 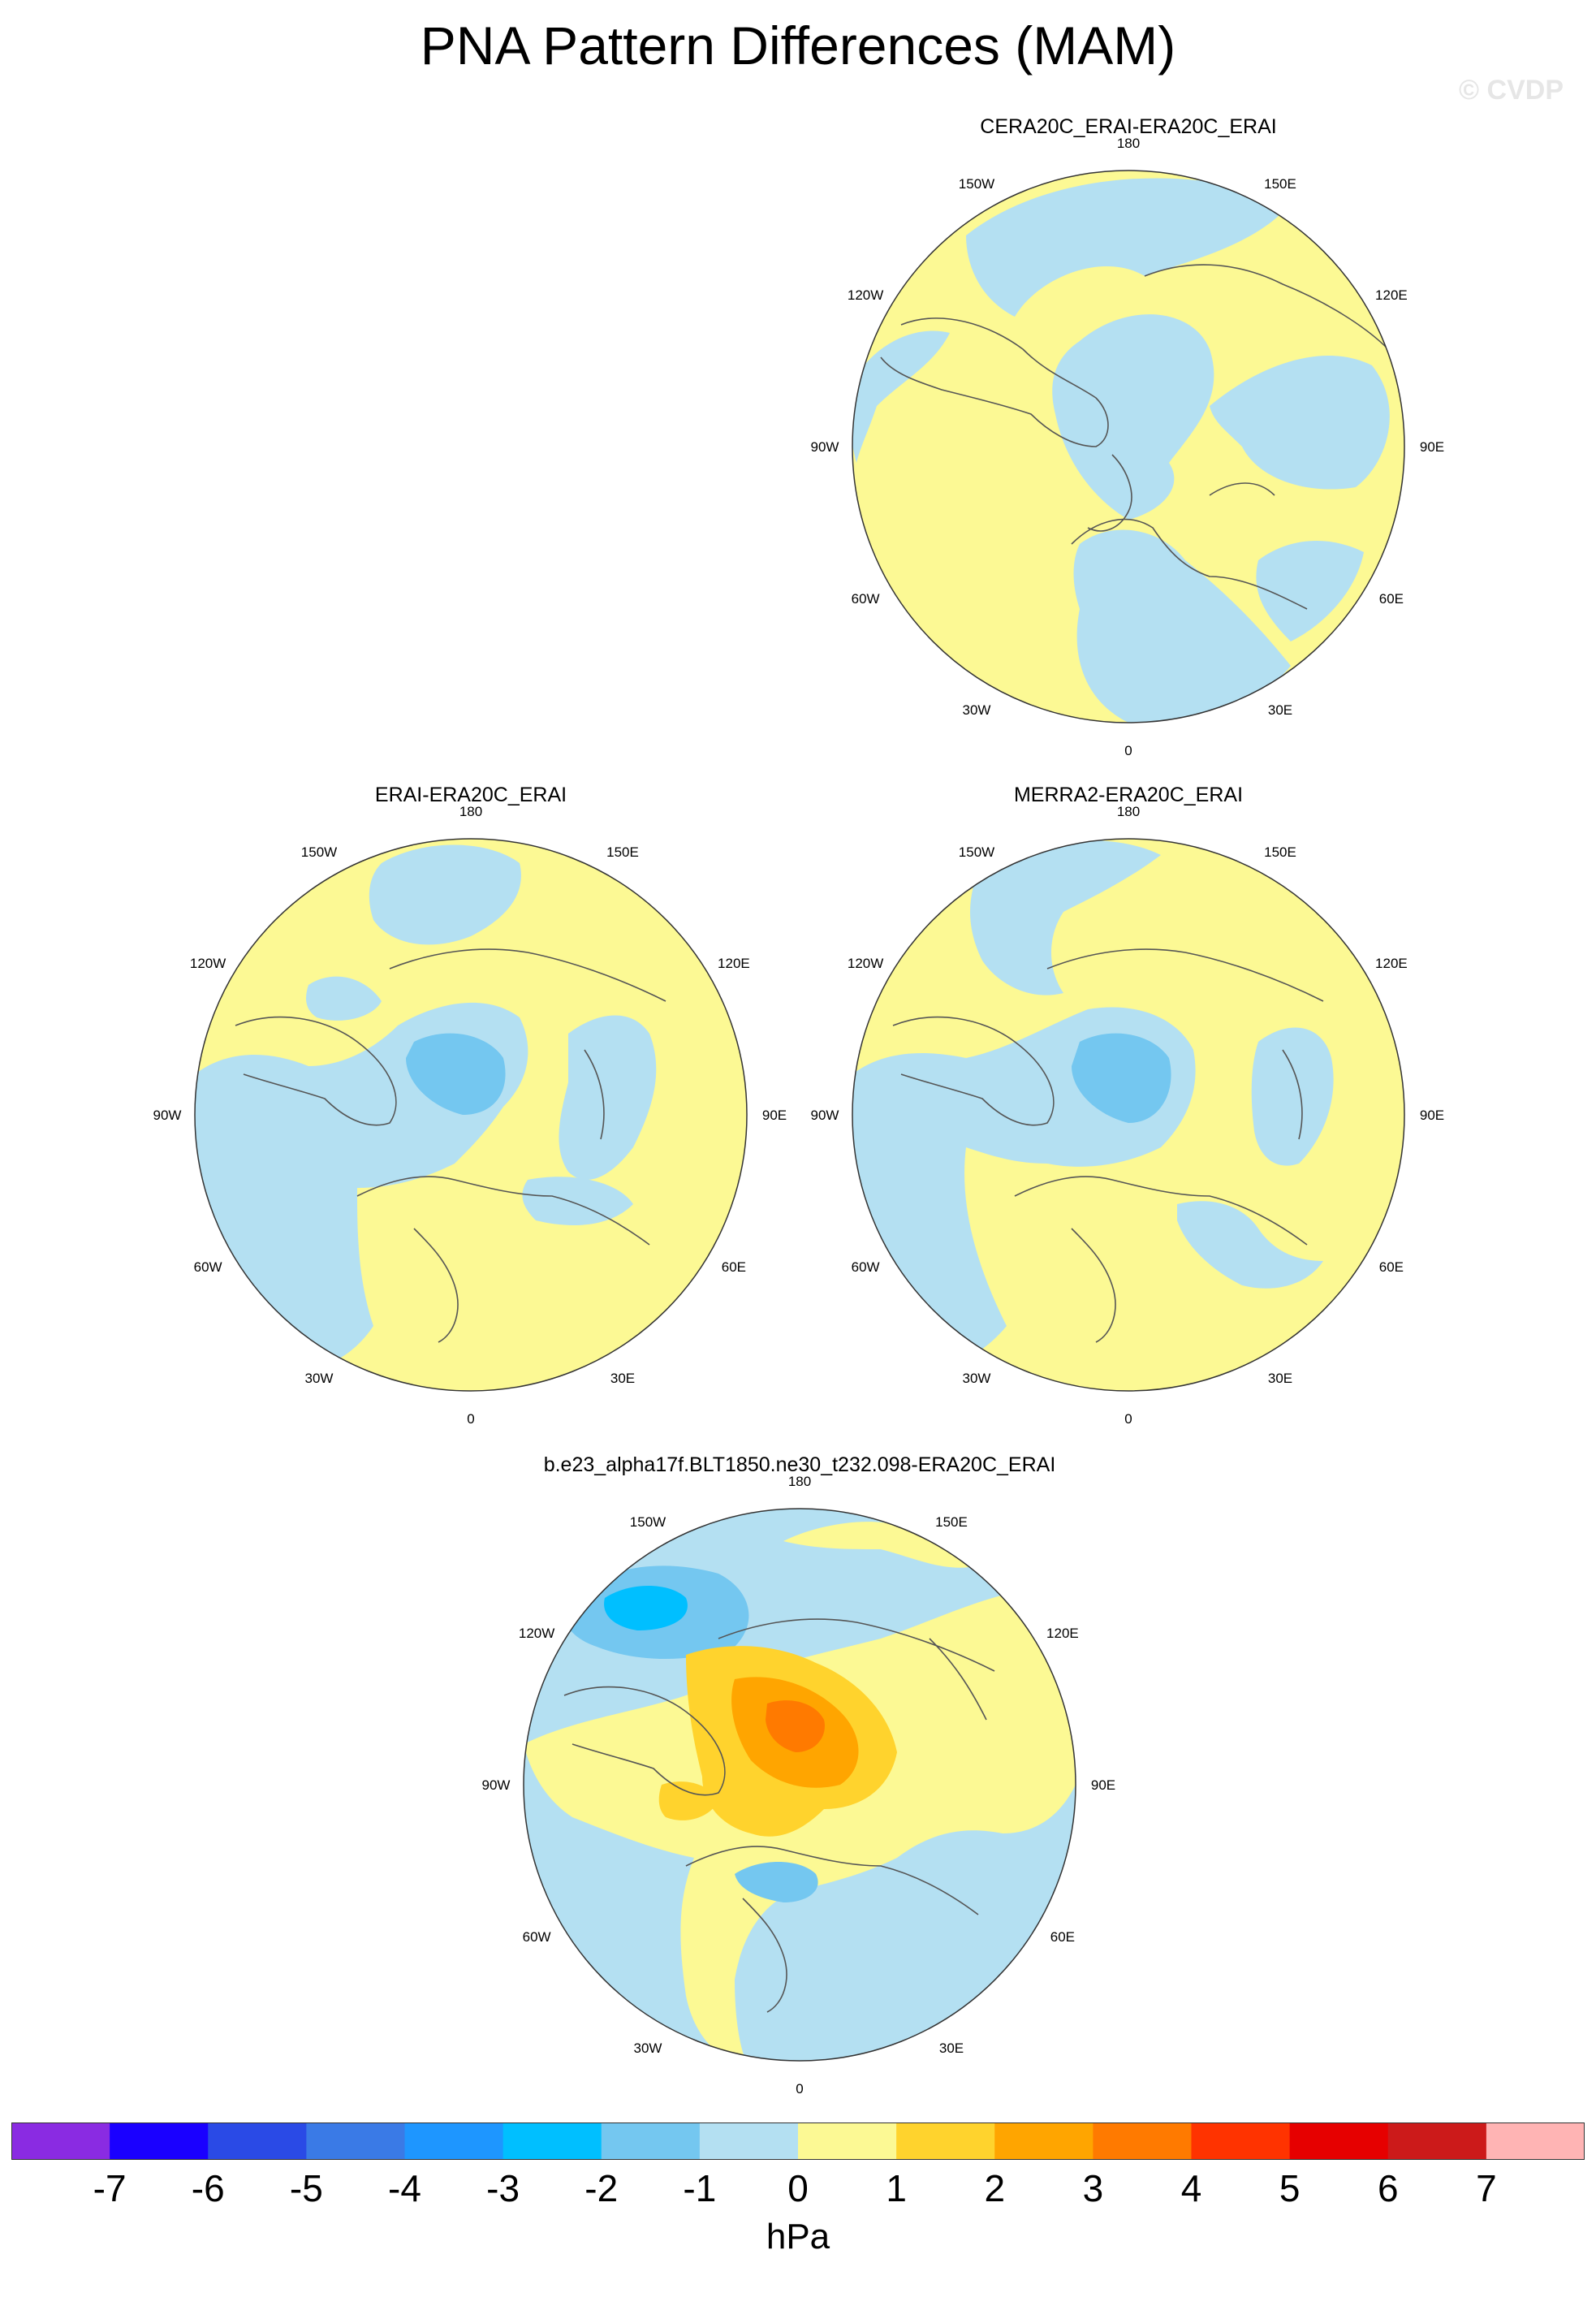 I want to click on colorbar-tick-label: -4, so click(x=404, y=2188).